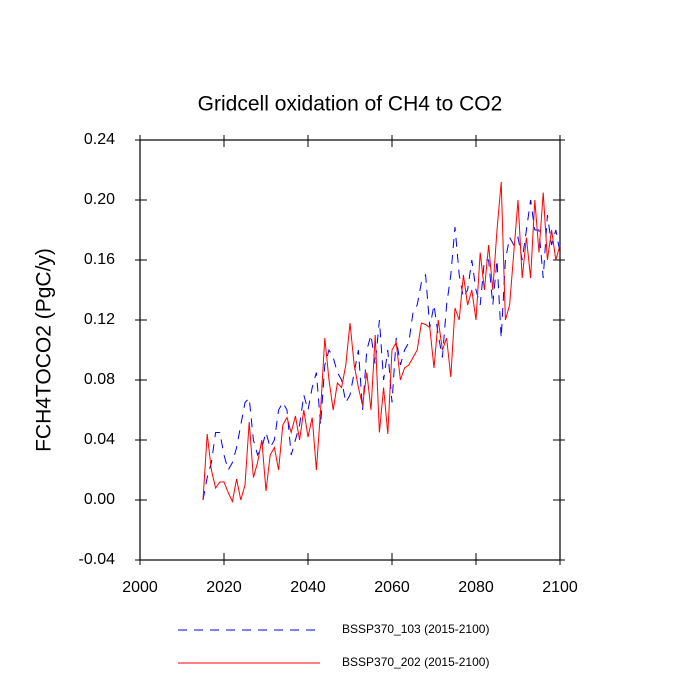 This screenshot has width=700, height=700. Describe the element at coordinates (99, 499) in the screenshot. I see `y-tick-label: 0.00` at that location.